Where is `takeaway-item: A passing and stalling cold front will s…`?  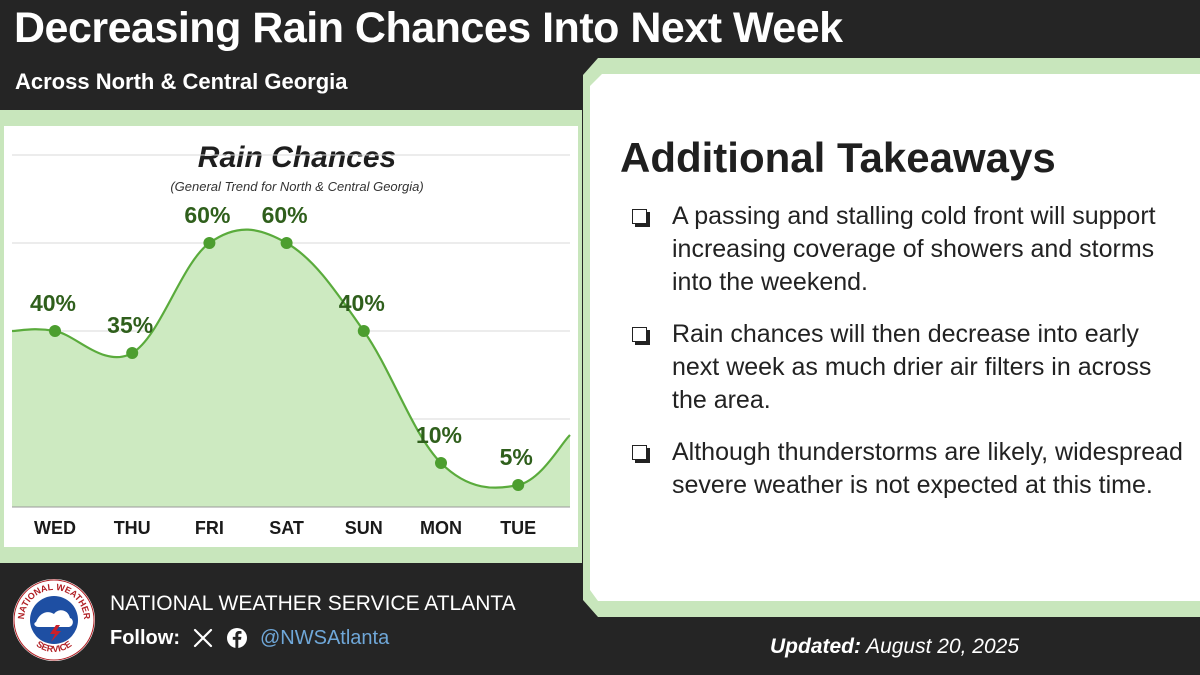 takeaway-item: A passing and stalling cold front will s… is located at coordinates (912, 249).